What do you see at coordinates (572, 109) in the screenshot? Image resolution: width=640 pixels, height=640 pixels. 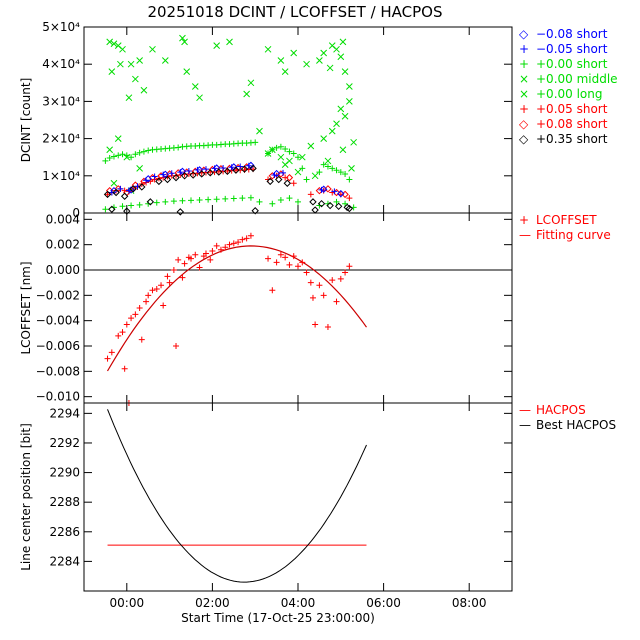 I see `legend-label: +0.05 short` at bounding box center [572, 109].